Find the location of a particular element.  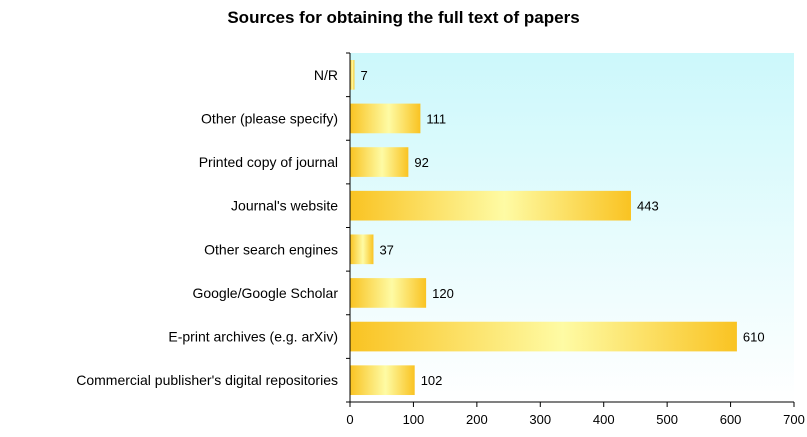

x-tick-label: 200 is located at coordinates (477, 419).